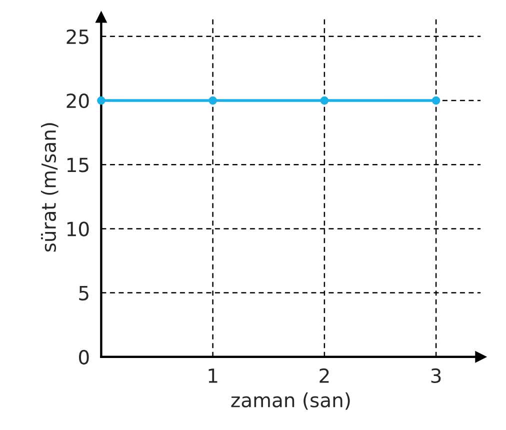  What do you see at coordinates (84, 357) in the screenshot?
I see `y-tick-label: 0` at bounding box center [84, 357].